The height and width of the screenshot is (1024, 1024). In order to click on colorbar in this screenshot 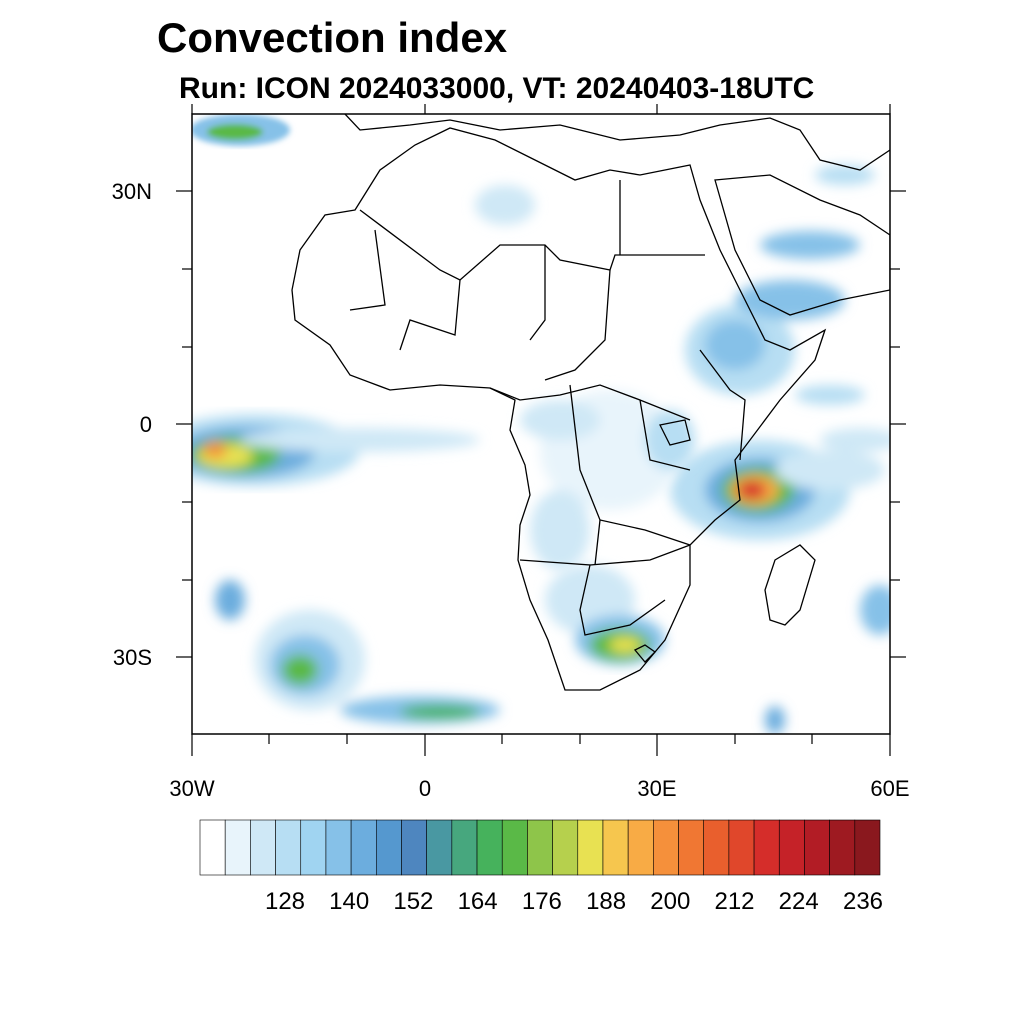, I will do `click(540, 847)`.